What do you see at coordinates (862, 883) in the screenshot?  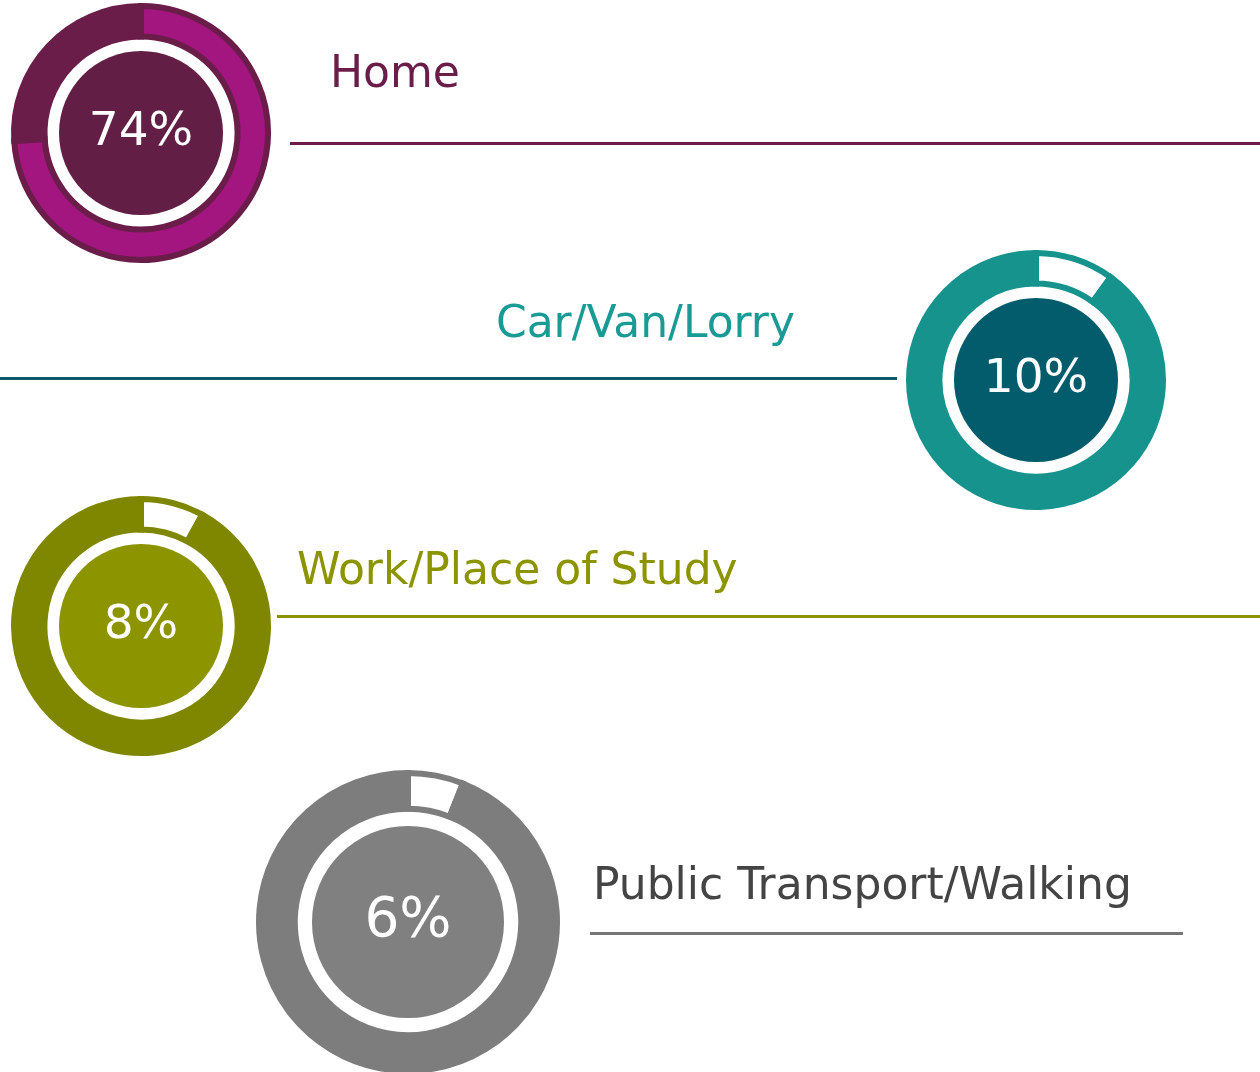 I see `text: Public Transport/Walking` at bounding box center [862, 883].